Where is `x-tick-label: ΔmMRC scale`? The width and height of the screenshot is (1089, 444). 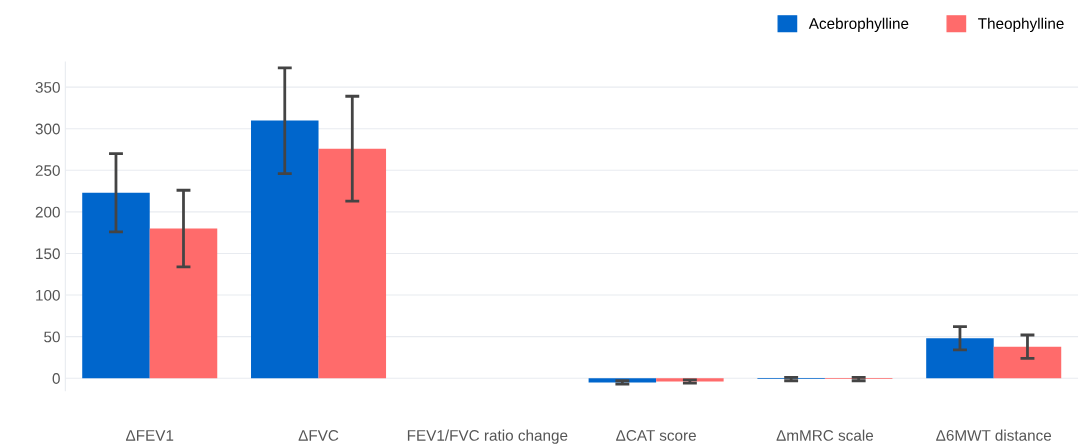
x-tick-label: ΔmMRC scale is located at coordinates (825, 435).